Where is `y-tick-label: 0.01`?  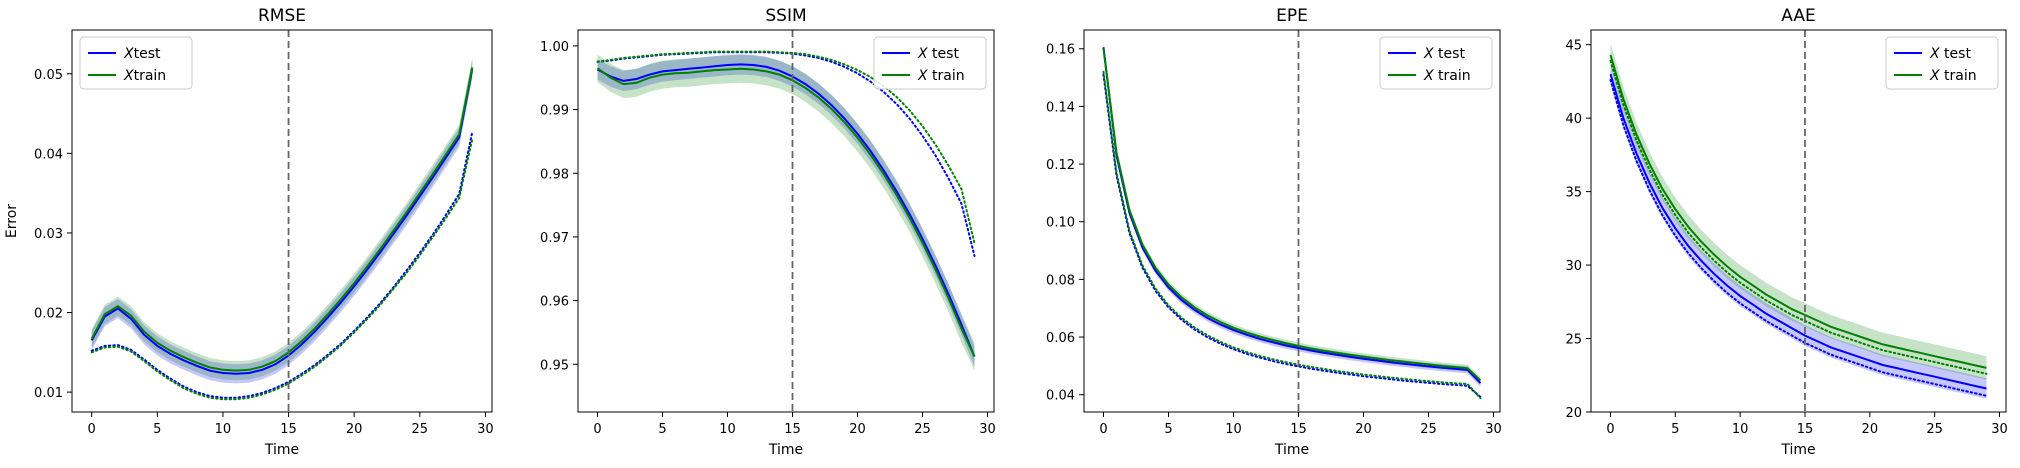 y-tick-label: 0.01 is located at coordinates (48, 393).